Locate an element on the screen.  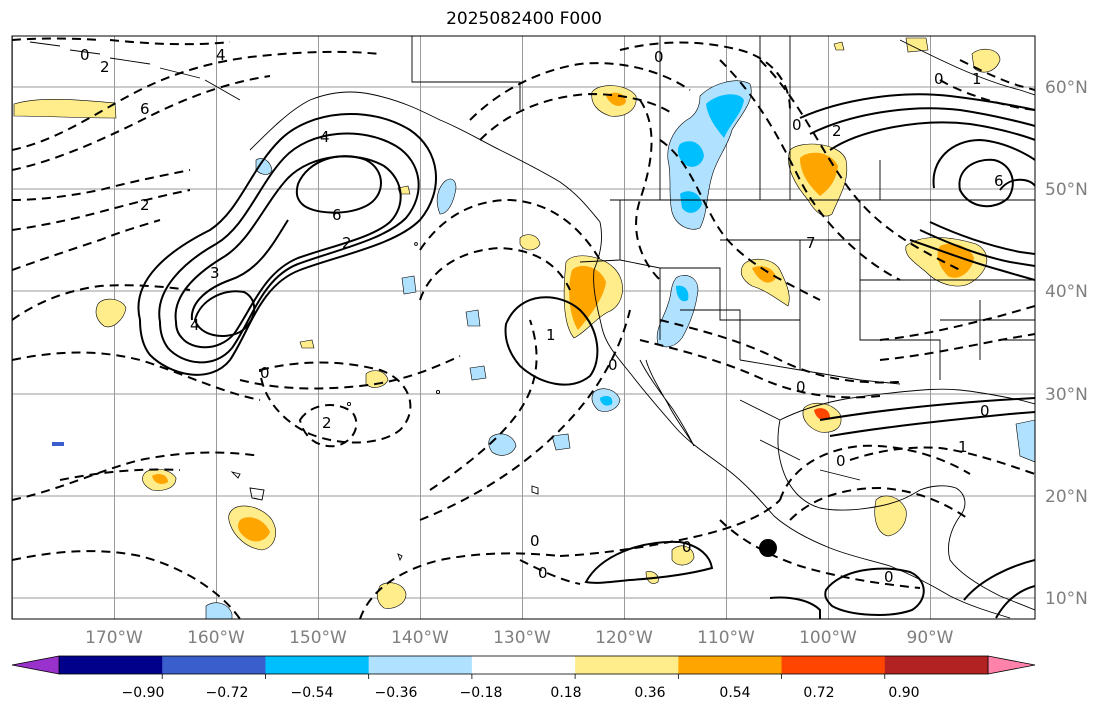
colorbar-tick-label: 0.36 is located at coordinates (649, 693).